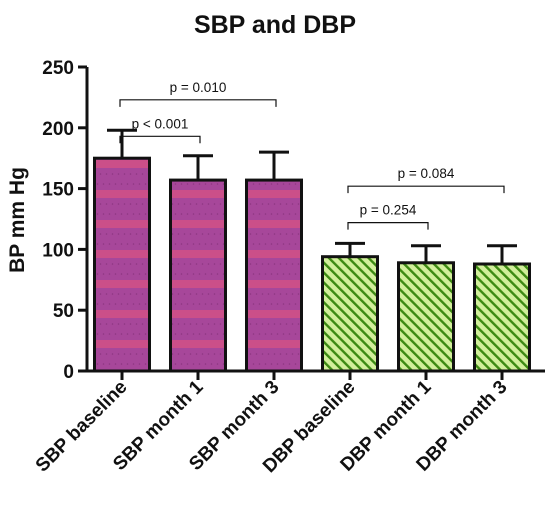 The height and width of the screenshot is (507, 550). Describe the element at coordinates (58, 68) in the screenshot. I see `y-tick-label: 250` at that location.